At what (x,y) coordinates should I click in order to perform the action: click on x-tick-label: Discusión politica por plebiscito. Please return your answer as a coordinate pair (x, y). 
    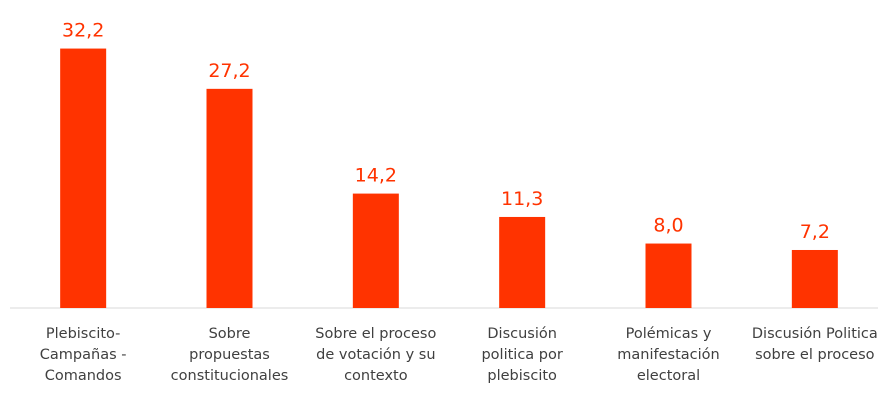
    Looking at the image, I should click on (522, 355).